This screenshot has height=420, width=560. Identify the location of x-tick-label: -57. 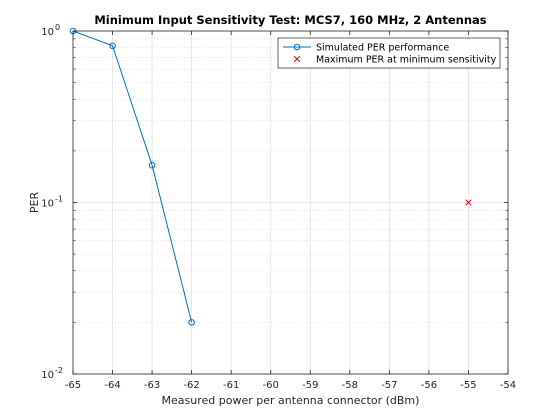
(389, 385).